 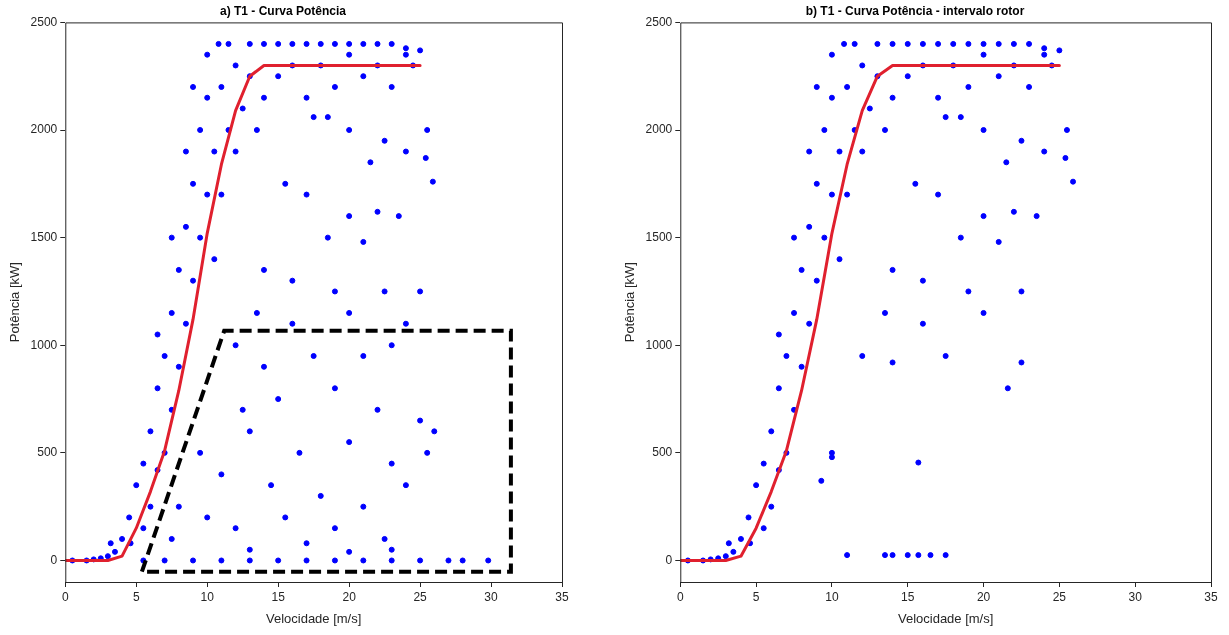 What do you see at coordinates (915, 10) in the screenshot?
I see `chart-title: b) T1 - Curva Potência - intervalo rotor` at bounding box center [915, 10].